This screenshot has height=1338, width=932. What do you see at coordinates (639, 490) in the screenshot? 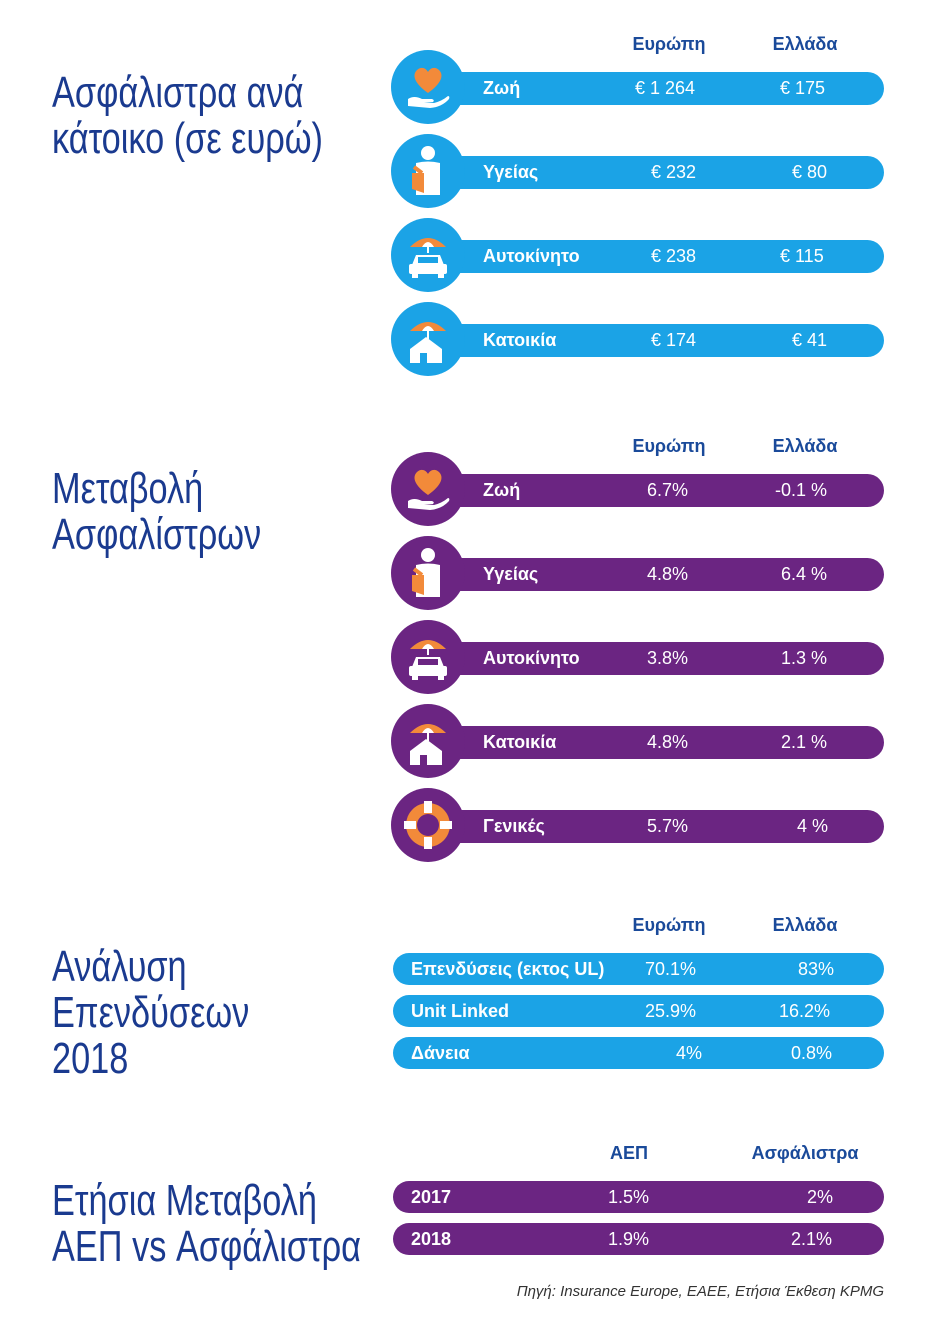
I see `s2-row-life: Ζωή 6.7% -0.1 %` at bounding box center [639, 490].